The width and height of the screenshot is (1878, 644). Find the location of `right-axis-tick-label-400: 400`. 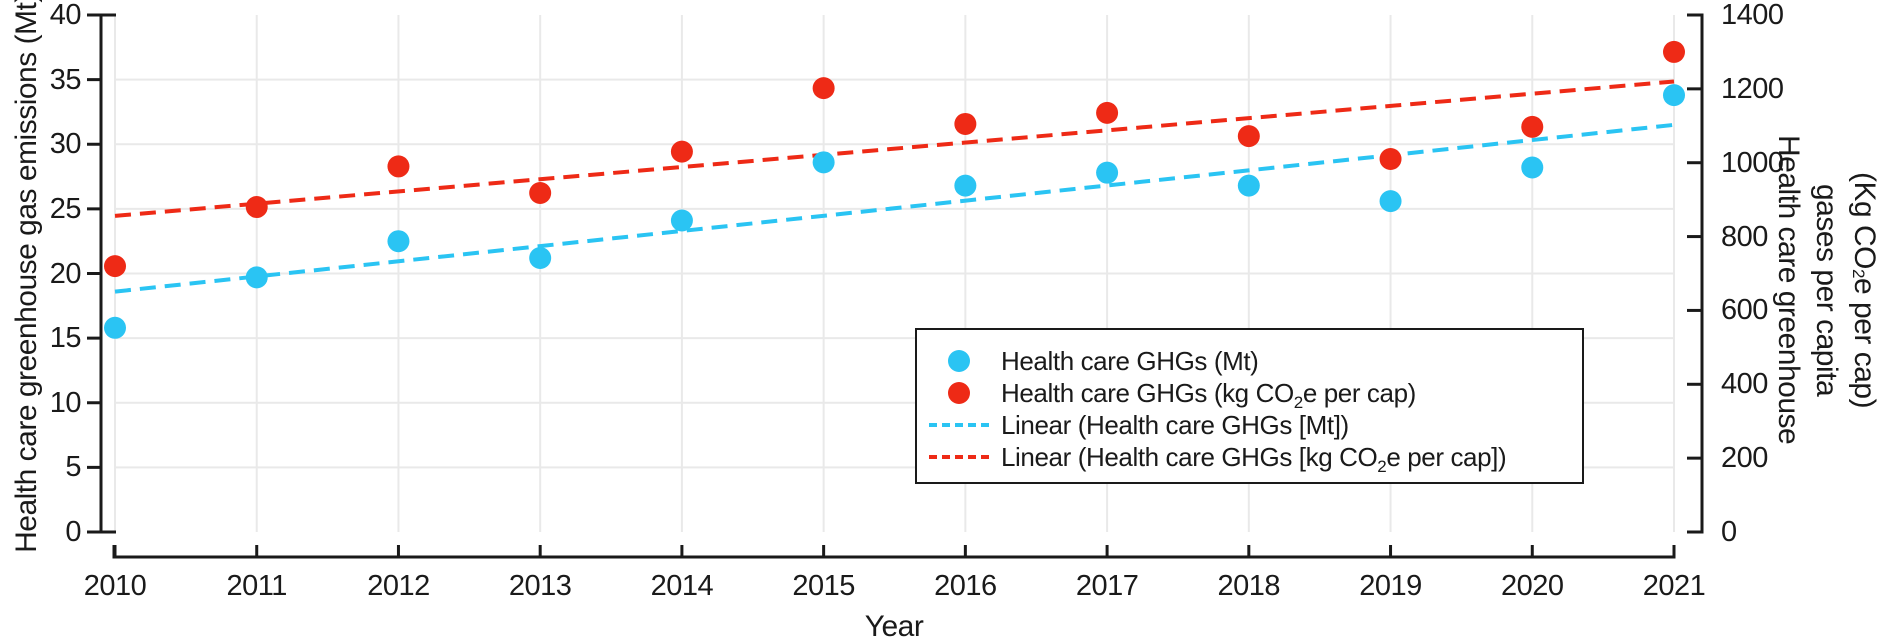

right-axis-tick-label-400: 400 is located at coordinates (1744, 384).